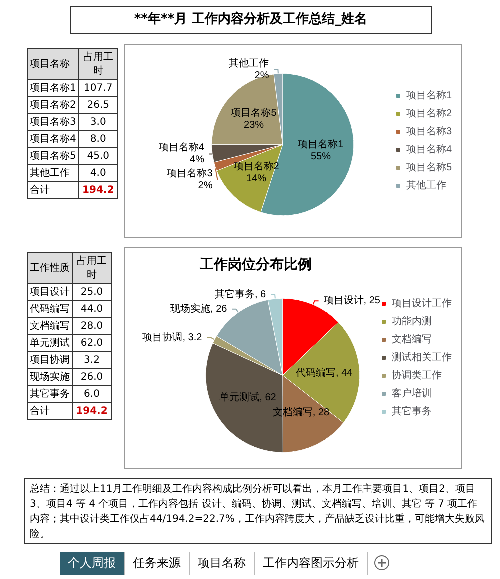  Describe the element at coordinates (50, 360) in the screenshot. I see `text: 项目协调` at that location.